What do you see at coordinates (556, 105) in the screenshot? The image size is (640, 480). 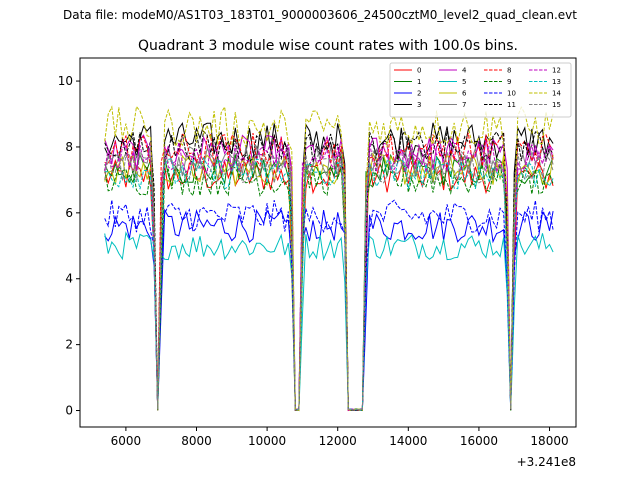 I see `legend-label: 15` at bounding box center [556, 105].